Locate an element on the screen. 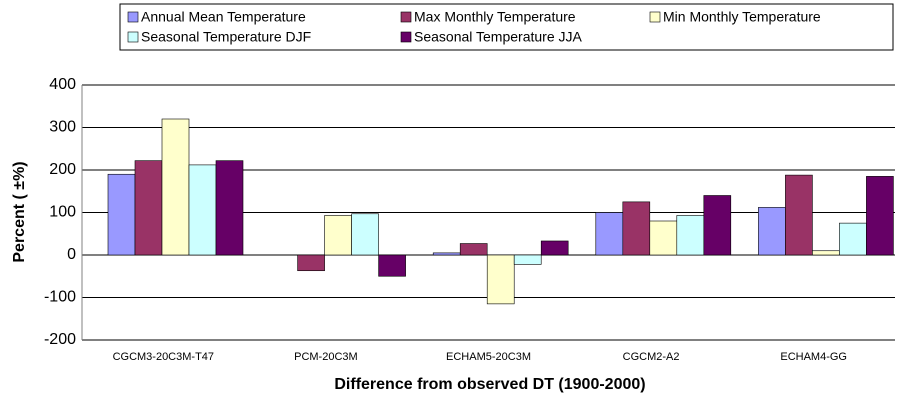  x-axis-title: Difference from observed DT (1900-2000) is located at coordinates (489, 384).